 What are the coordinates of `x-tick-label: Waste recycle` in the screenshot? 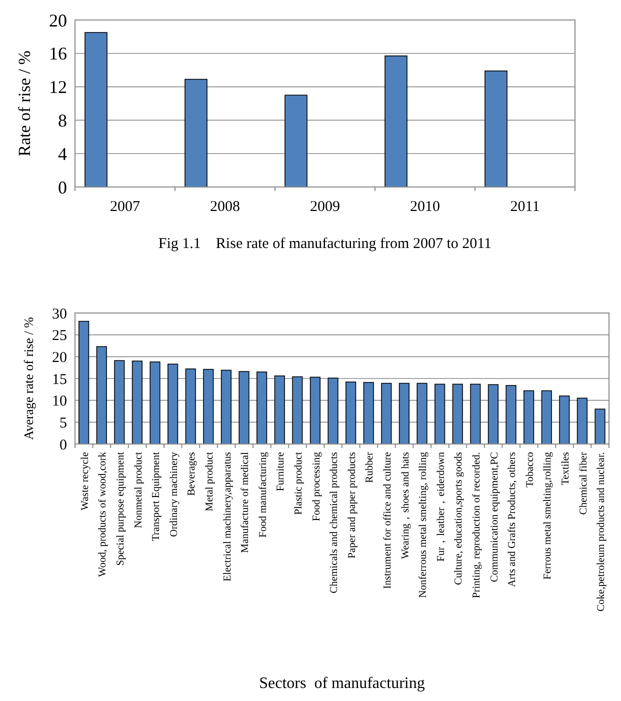 It's located at (85, 481).